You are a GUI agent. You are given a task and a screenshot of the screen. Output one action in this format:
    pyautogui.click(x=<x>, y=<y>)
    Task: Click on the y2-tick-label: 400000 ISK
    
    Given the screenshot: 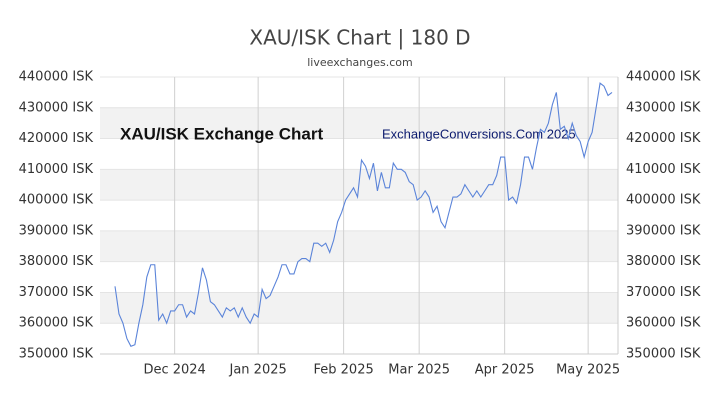 What is the action you would take?
    pyautogui.click(x=663, y=200)
    